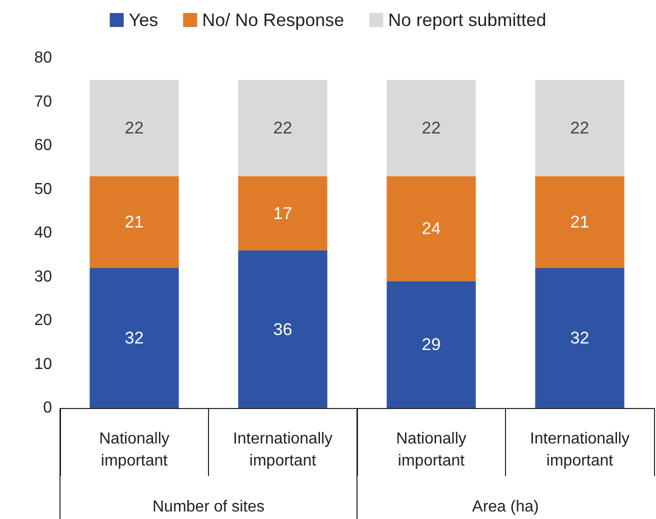 The image size is (656, 519). I want to click on data-label: 29, so click(431, 344).